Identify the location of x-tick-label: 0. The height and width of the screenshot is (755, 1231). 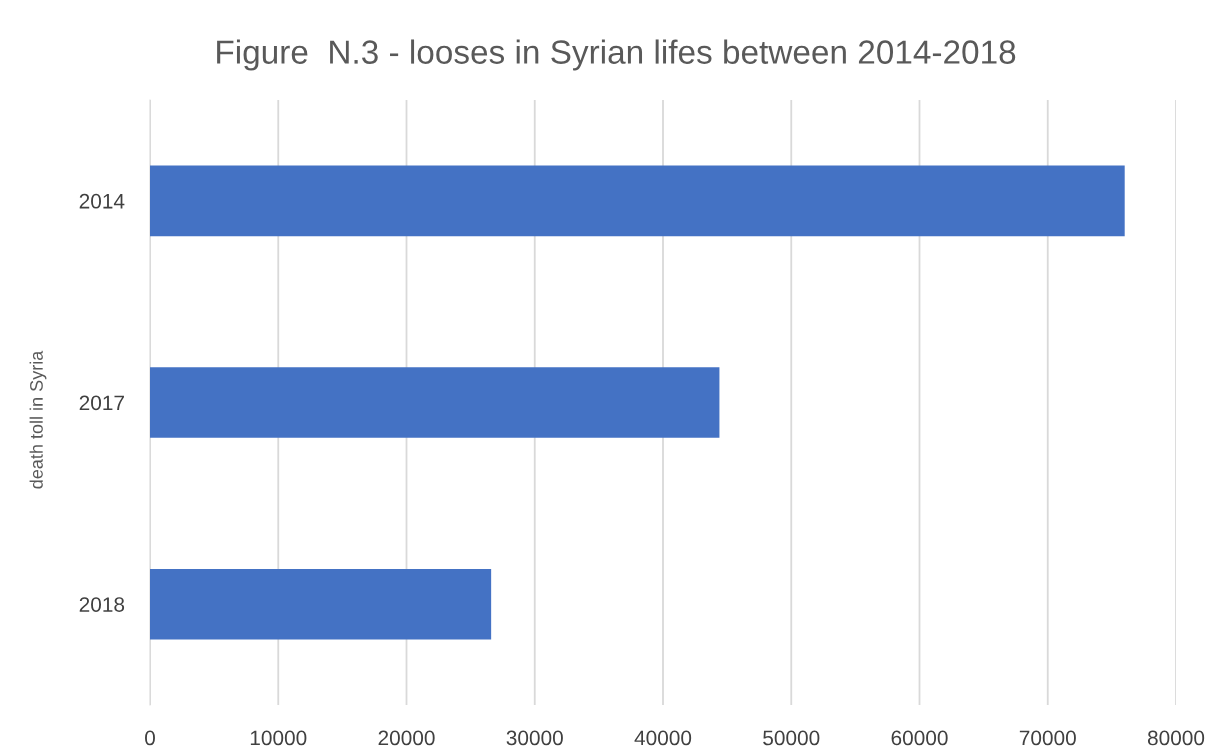
(150, 738).